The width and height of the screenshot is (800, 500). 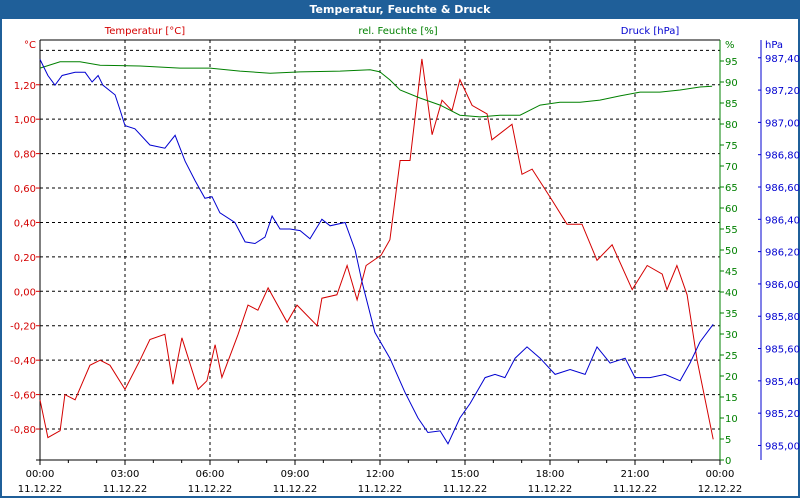 What do you see at coordinates (465, 474) in the screenshot?
I see `x-tick-time: 15:00` at bounding box center [465, 474].